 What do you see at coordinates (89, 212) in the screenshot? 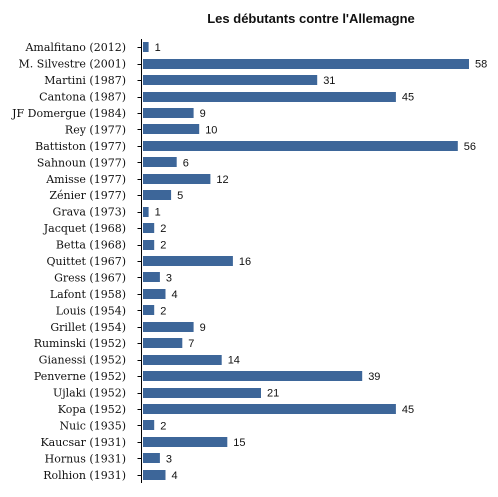
I see `category-label: Grava (1973)` at bounding box center [89, 212].